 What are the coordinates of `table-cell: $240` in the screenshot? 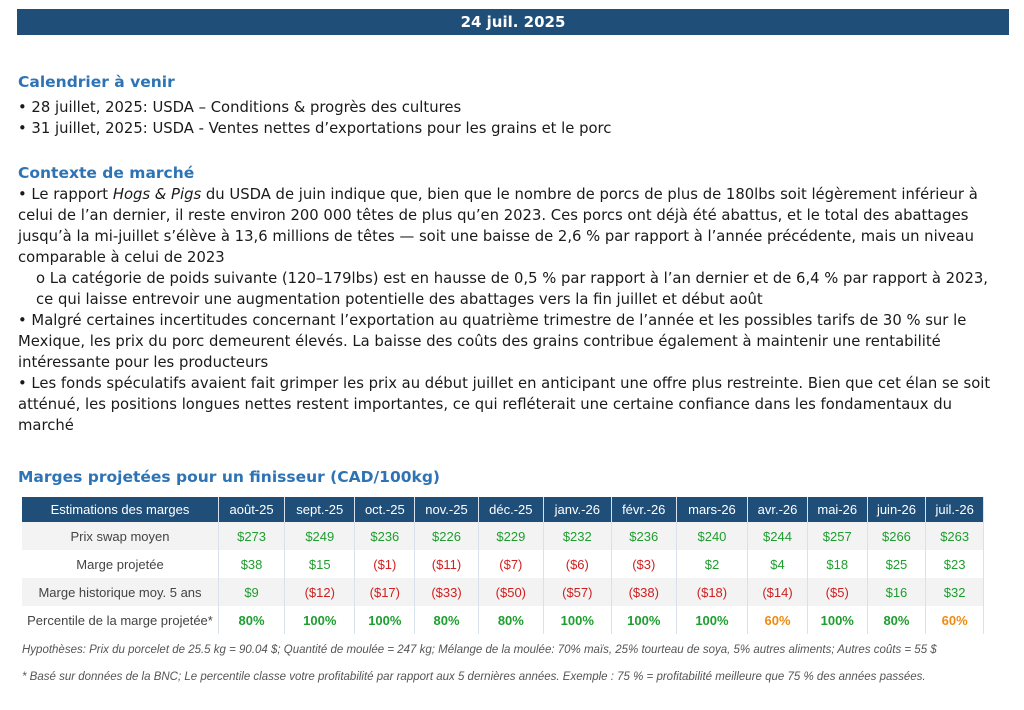 It's located at (712, 536).